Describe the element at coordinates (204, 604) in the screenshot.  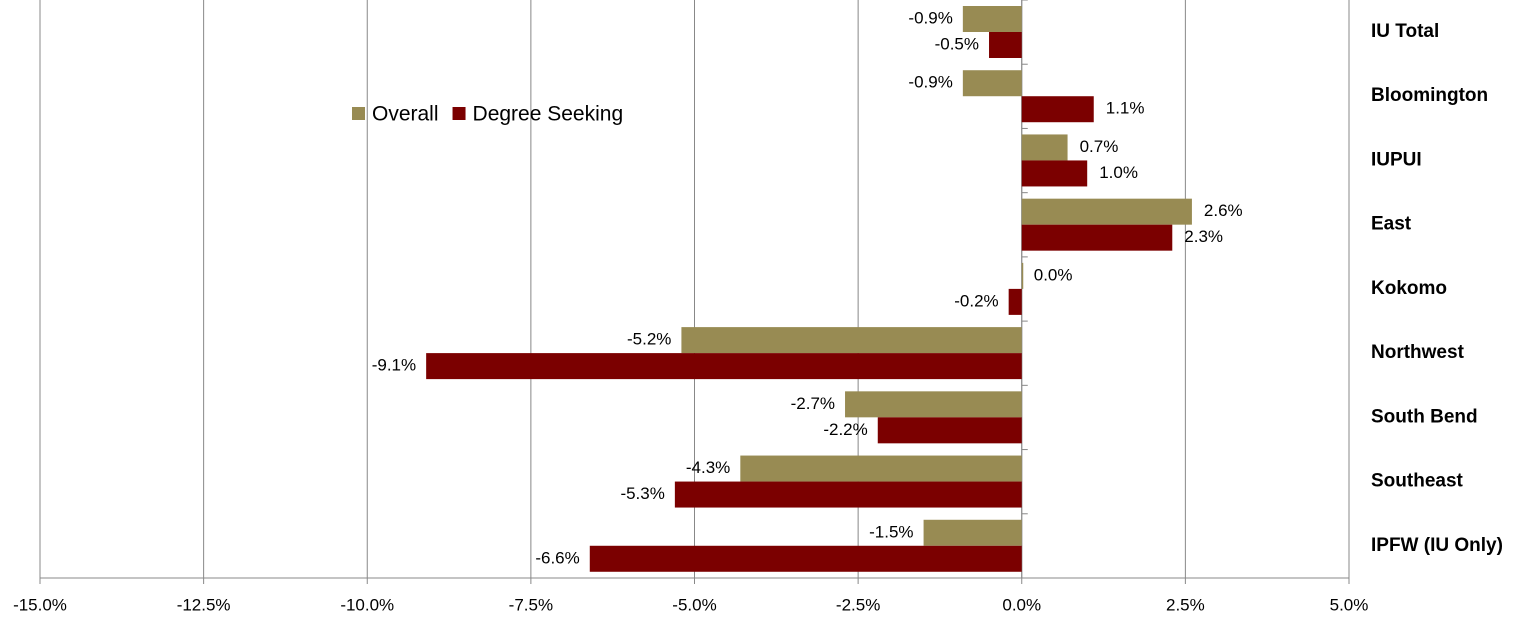
I see `x-tick-label: -12.5%` at that location.